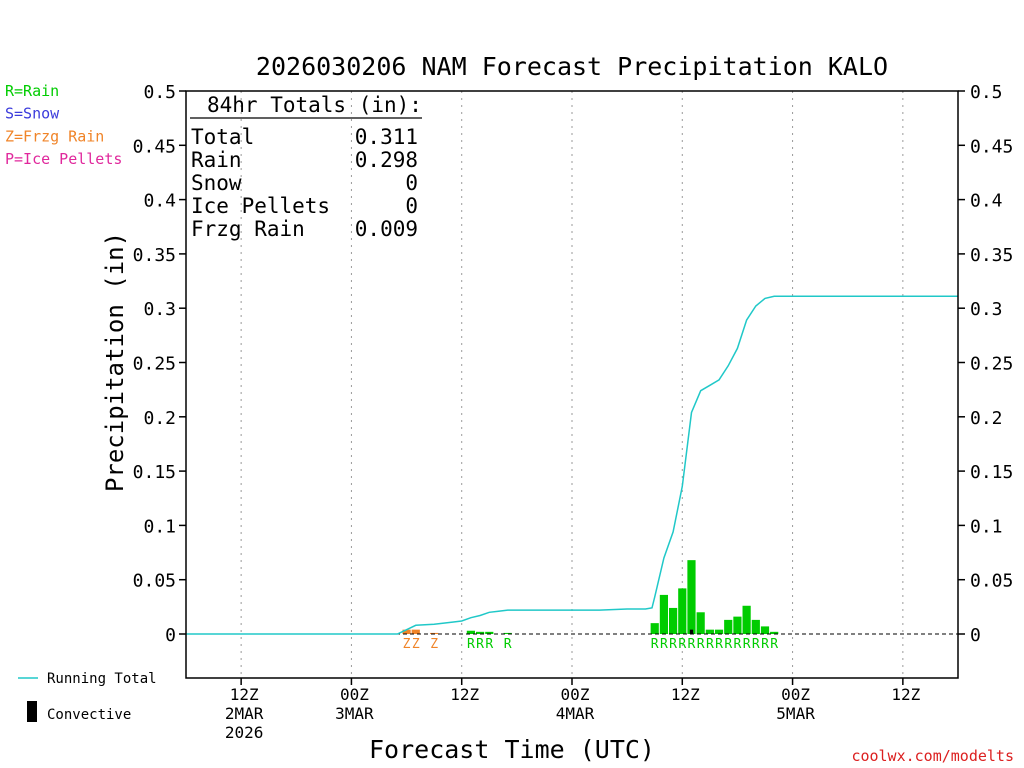 This screenshot has height=768, width=1024. What do you see at coordinates (54, 136) in the screenshot?
I see `legend-item: Z=Frzg Rain` at bounding box center [54, 136].